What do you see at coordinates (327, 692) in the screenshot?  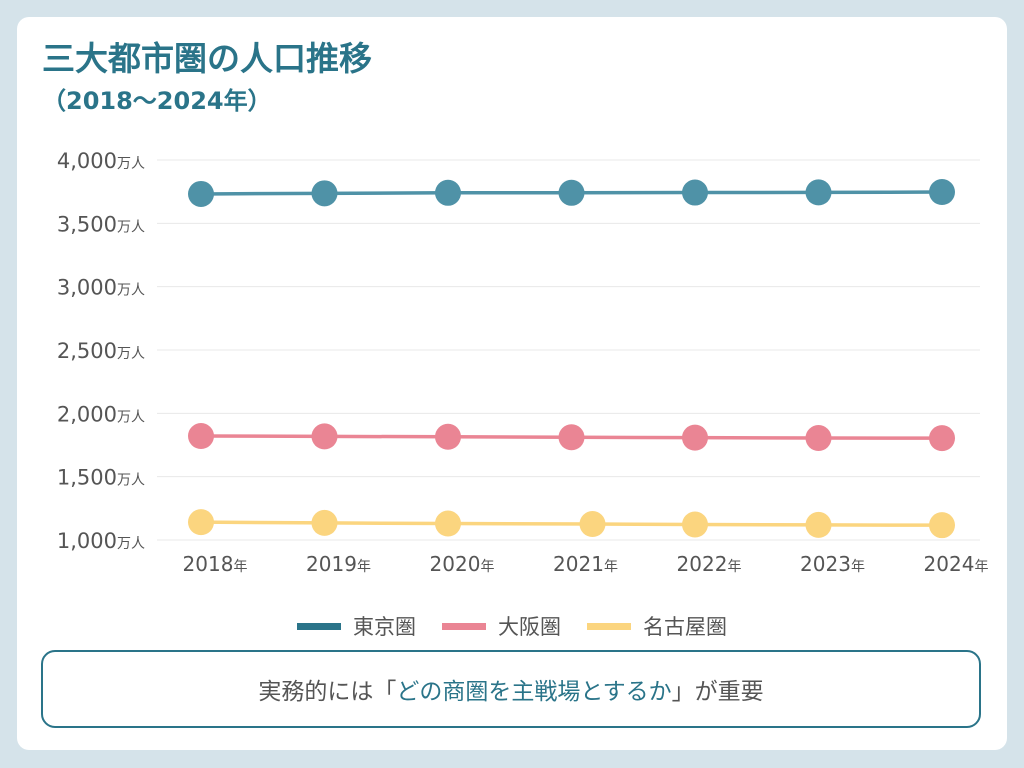 I see `note-prefix: 実務的には「` at bounding box center [327, 692].